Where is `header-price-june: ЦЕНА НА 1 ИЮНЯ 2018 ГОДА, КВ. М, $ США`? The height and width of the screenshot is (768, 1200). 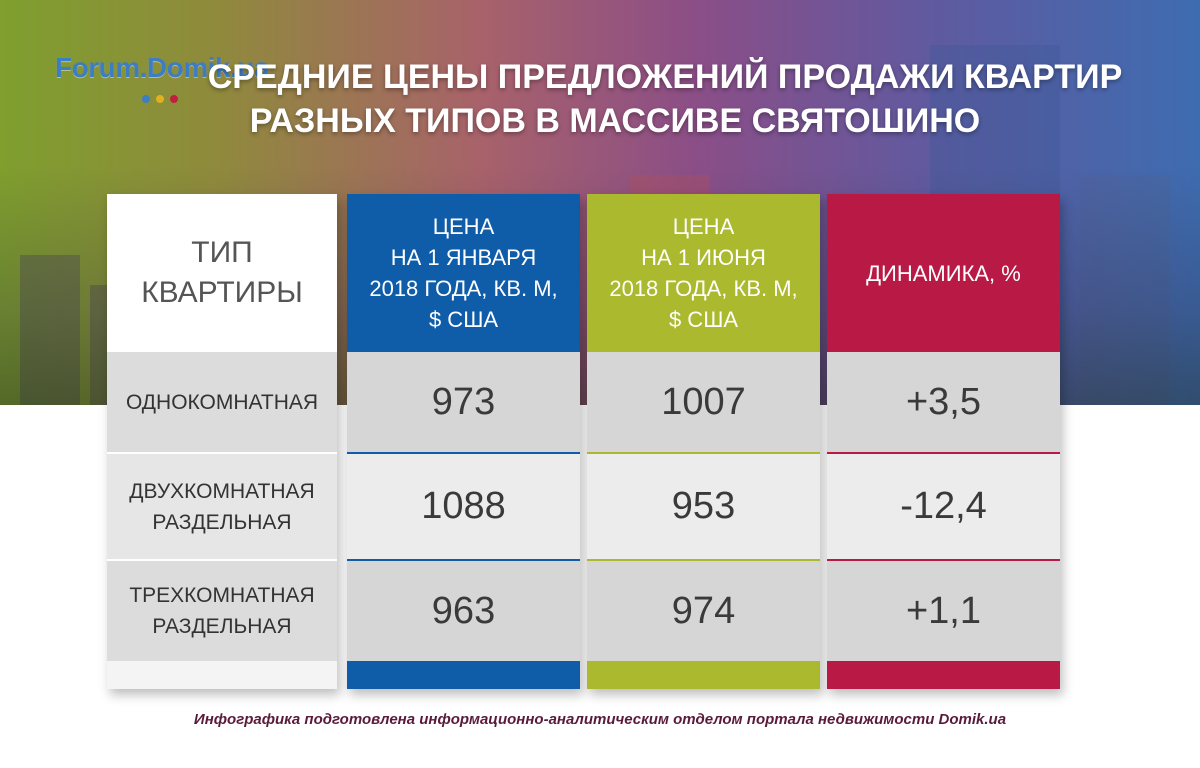 header-price-june: ЦЕНА НА 1 ИЮНЯ 2018 ГОДА, КВ. М, $ США is located at coordinates (703, 273).